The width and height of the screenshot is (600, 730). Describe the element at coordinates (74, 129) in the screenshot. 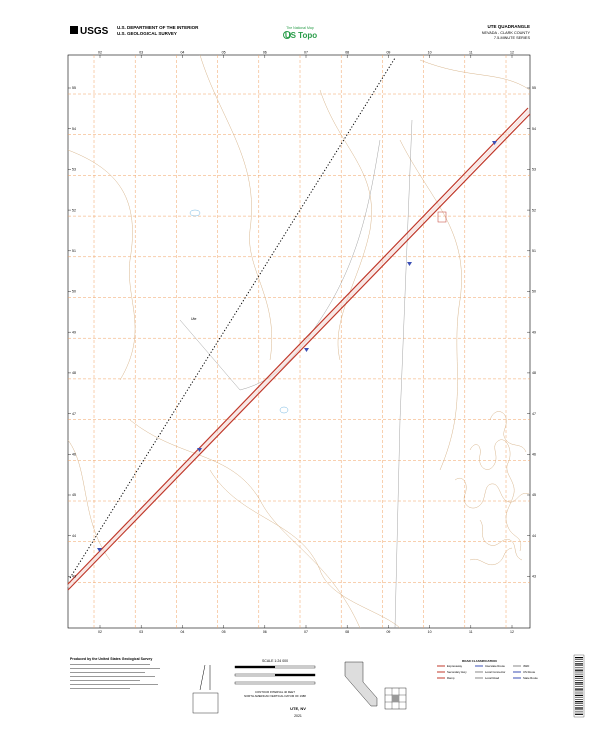

I see `northing-label: 54` at that location.